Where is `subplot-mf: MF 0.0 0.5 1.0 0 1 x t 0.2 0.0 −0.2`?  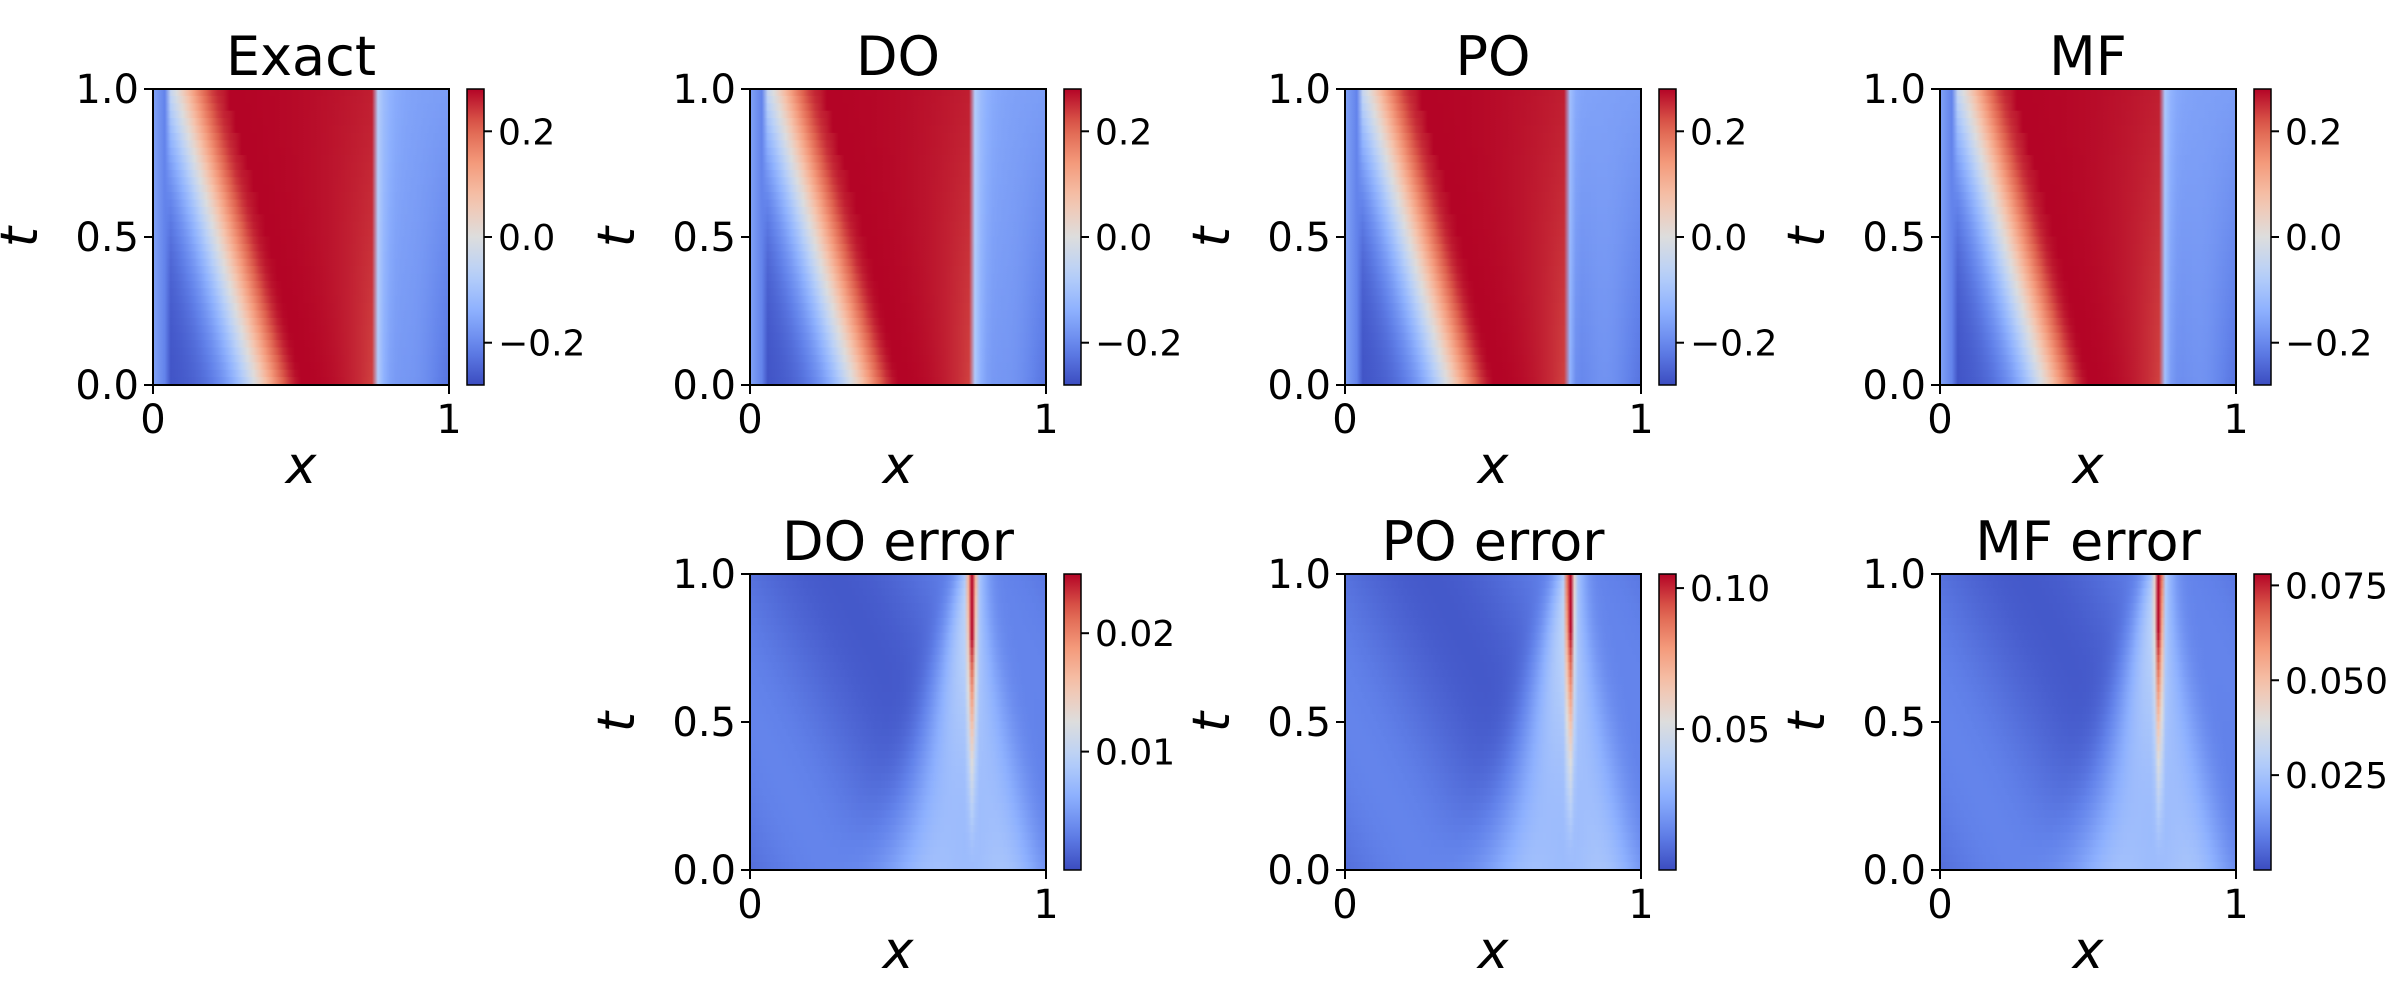
subplot-mf: MF 0.0 0.5 1.0 0 1 x t 0.2 0.0 −0.2 is located at coordinates (2074, 260).